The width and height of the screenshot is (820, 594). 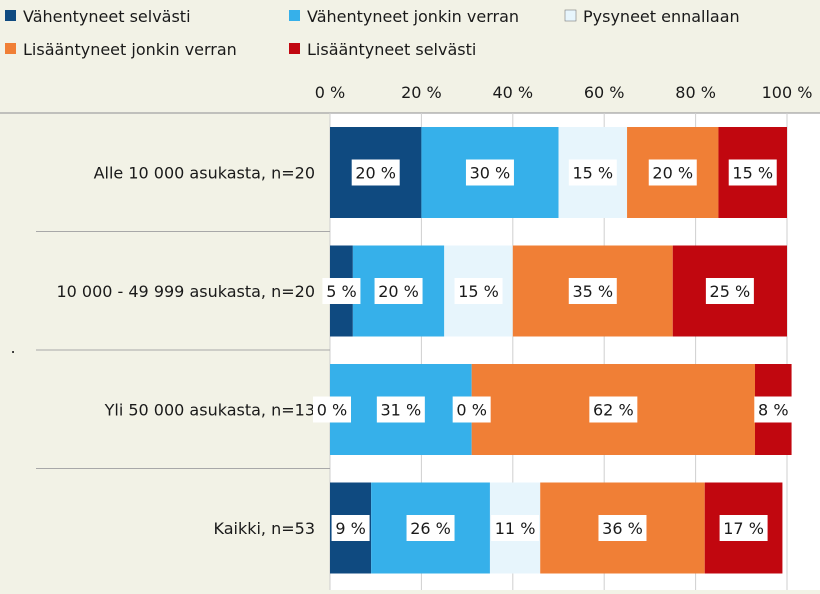 I want to click on x-tick-label: 100 %, so click(x=787, y=92).